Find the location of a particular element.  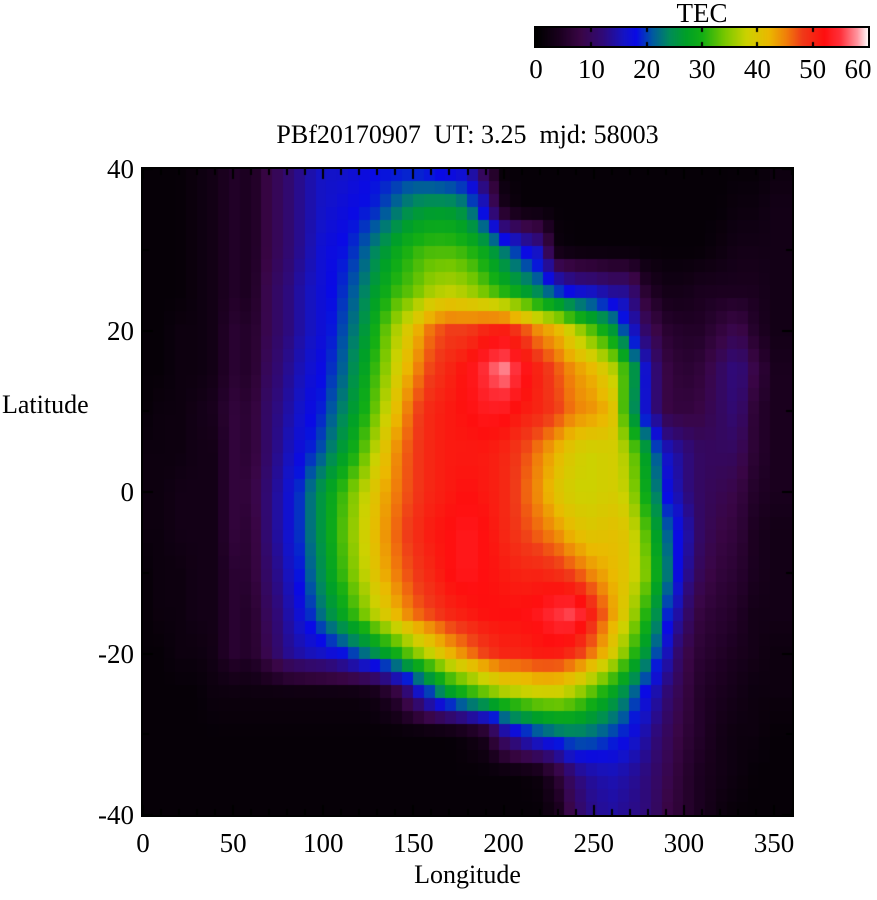

colorbar-tick-labels: 0 10 20 30 40 50 60 is located at coordinates (438, 69).